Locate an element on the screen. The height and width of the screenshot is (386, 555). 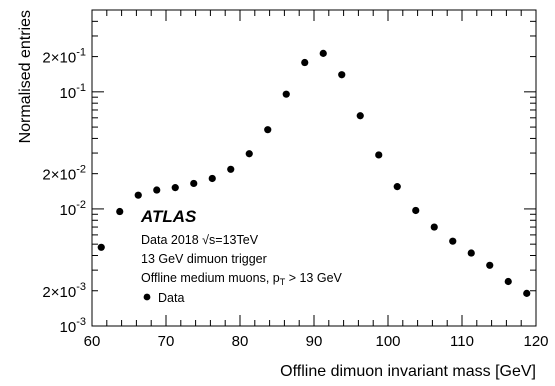
x-tick-label: 100 is located at coordinates (387, 341).